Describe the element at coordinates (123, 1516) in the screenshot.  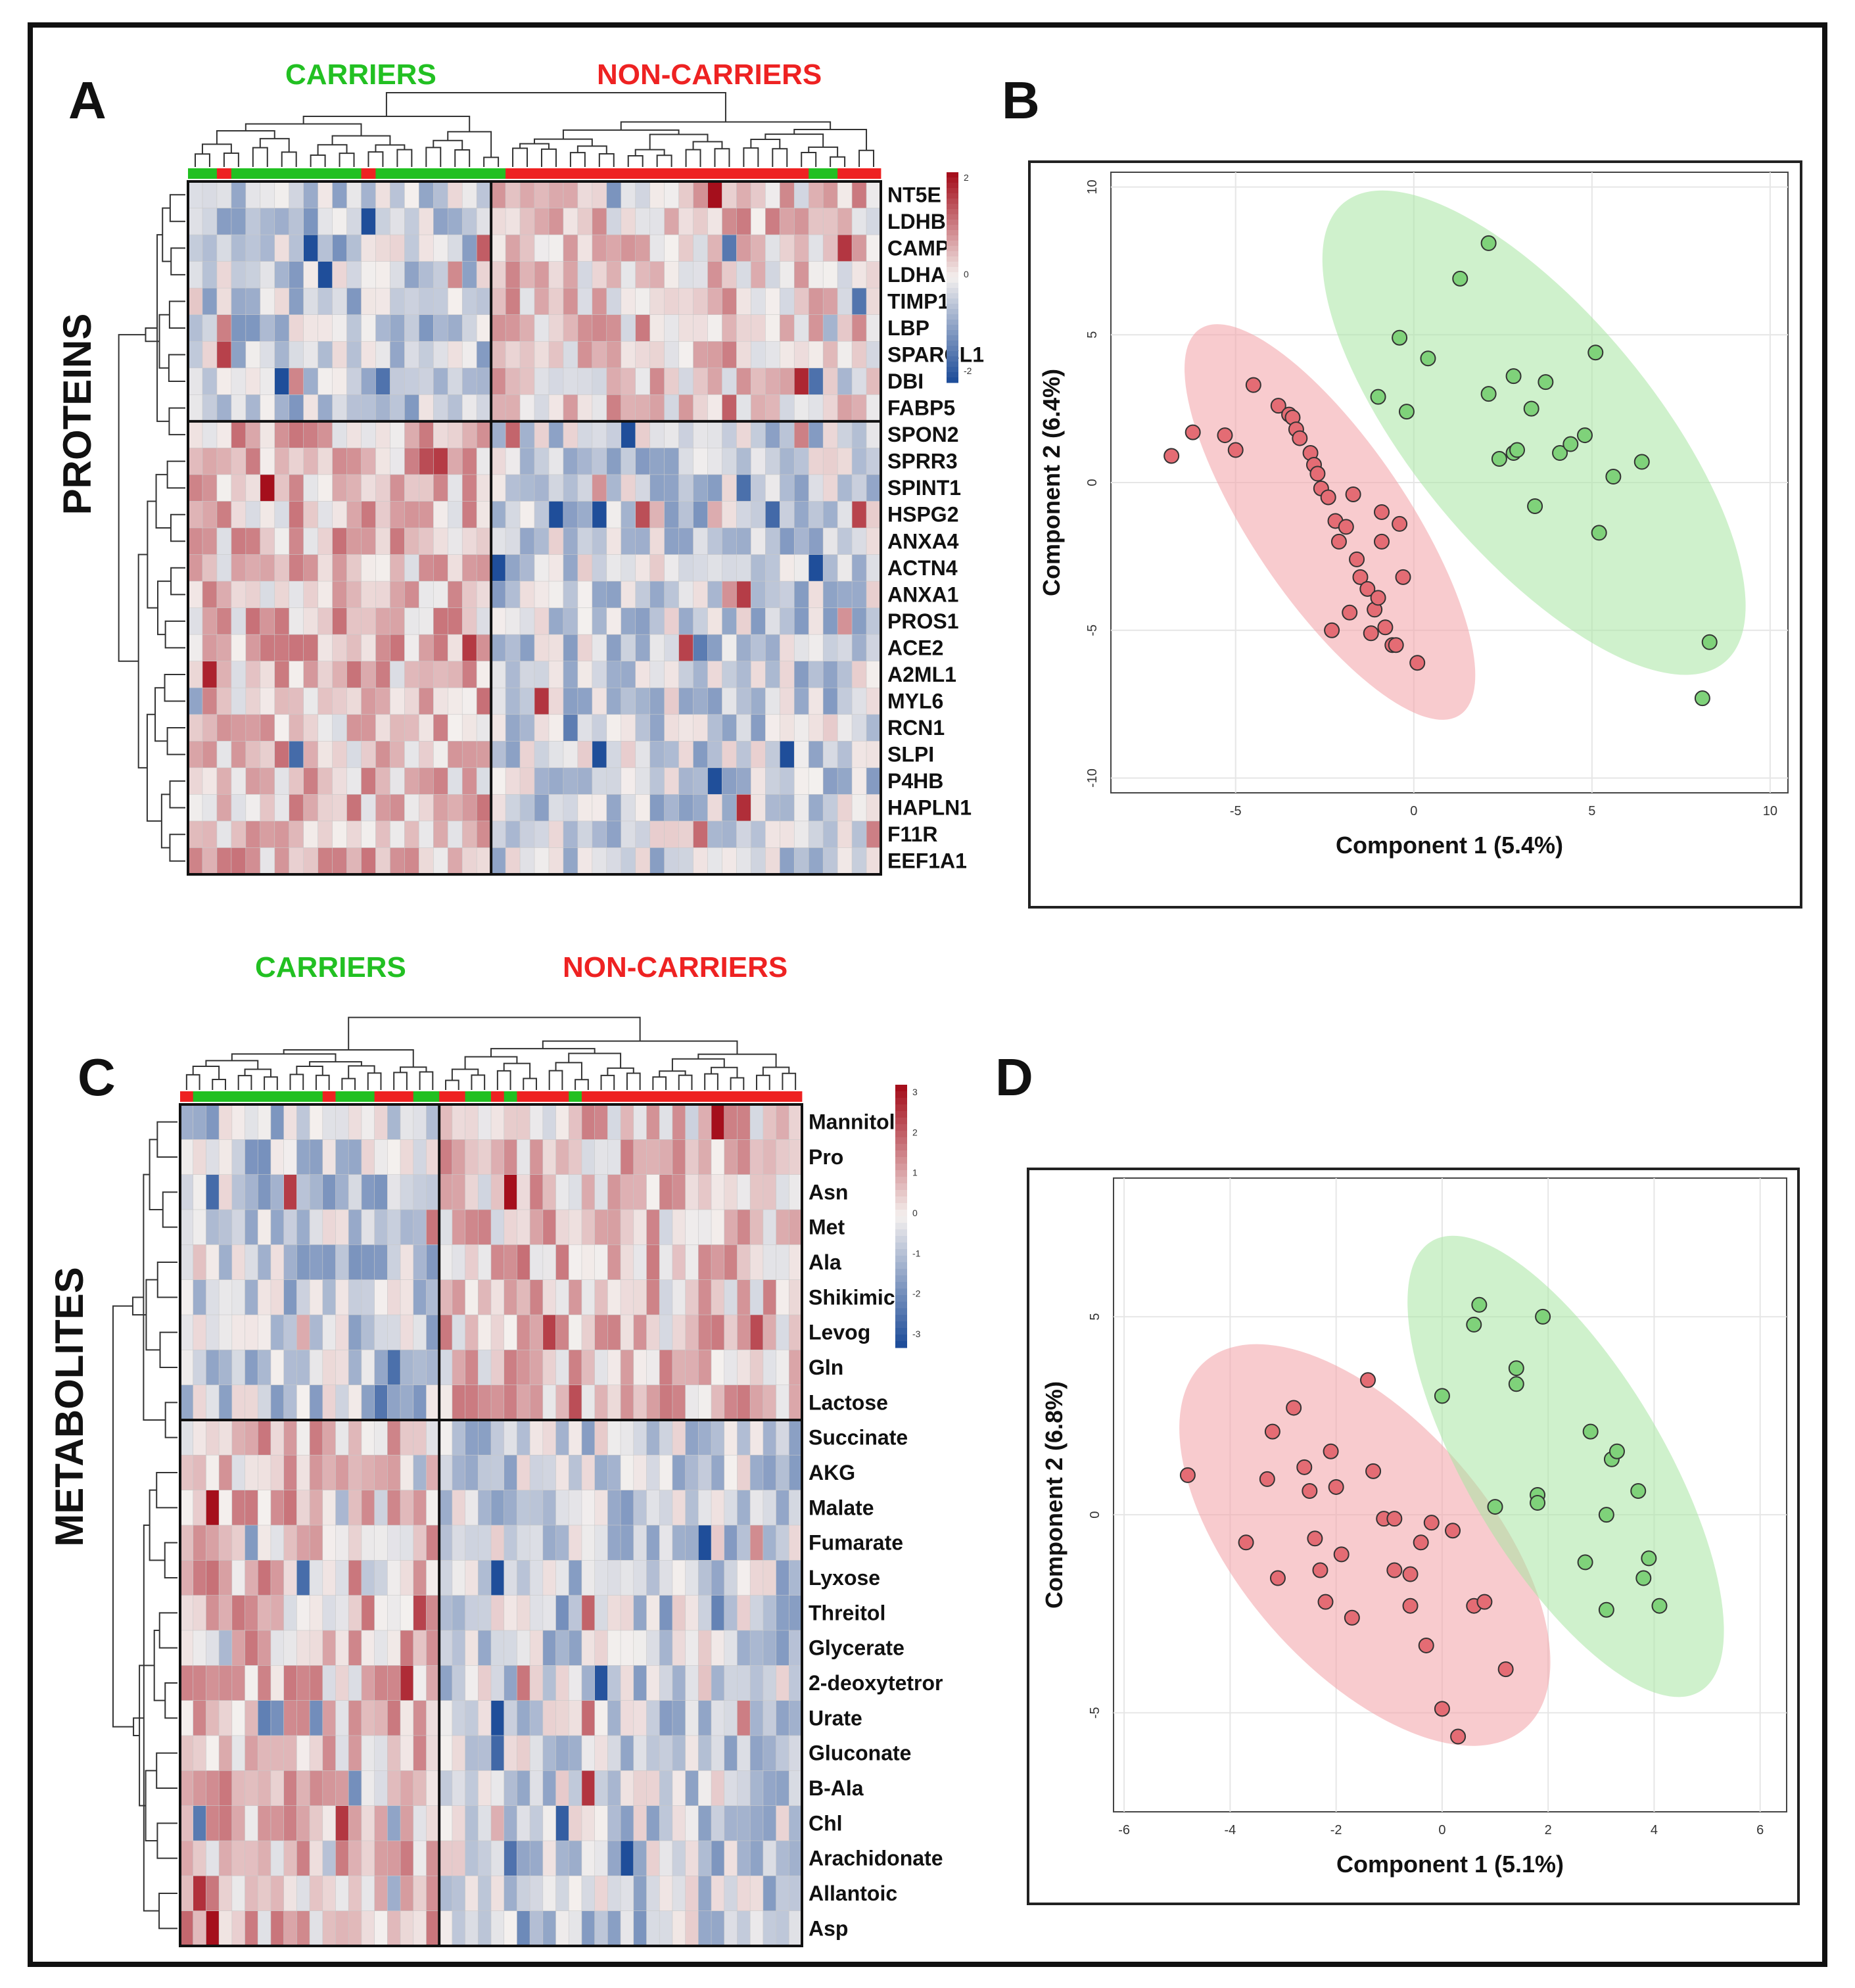
I see `dendrogram-root` at that location.